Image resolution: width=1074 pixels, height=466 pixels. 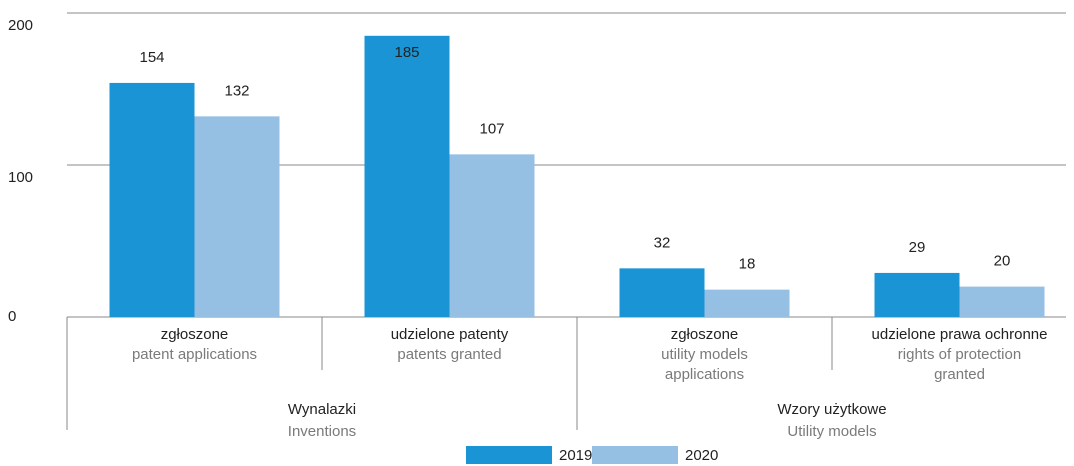 I want to click on group-sublabel: Inventions, so click(x=322, y=431).